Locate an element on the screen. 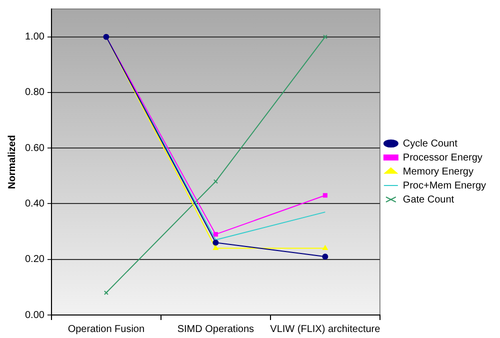 The image size is (500, 338). y-axis-title: Normalized is located at coordinates (12, 162).